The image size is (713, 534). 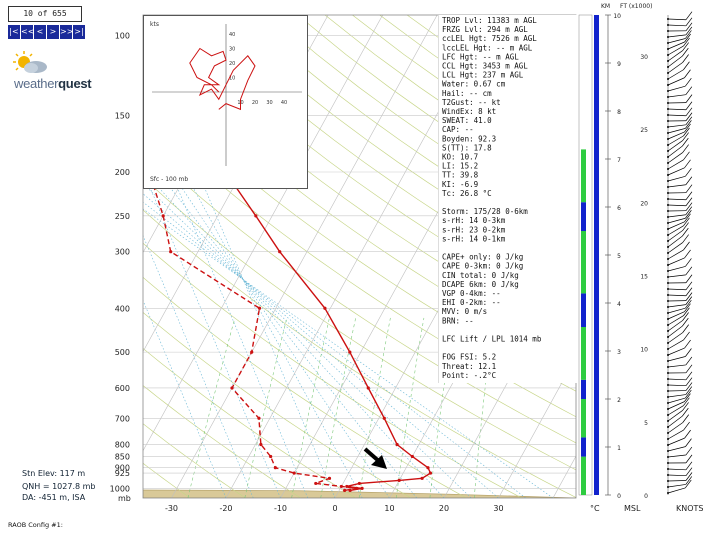 What do you see at coordinates (474, 84) in the screenshot?
I see `index-line: Water: 0.67 cm` at bounding box center [474, 84].